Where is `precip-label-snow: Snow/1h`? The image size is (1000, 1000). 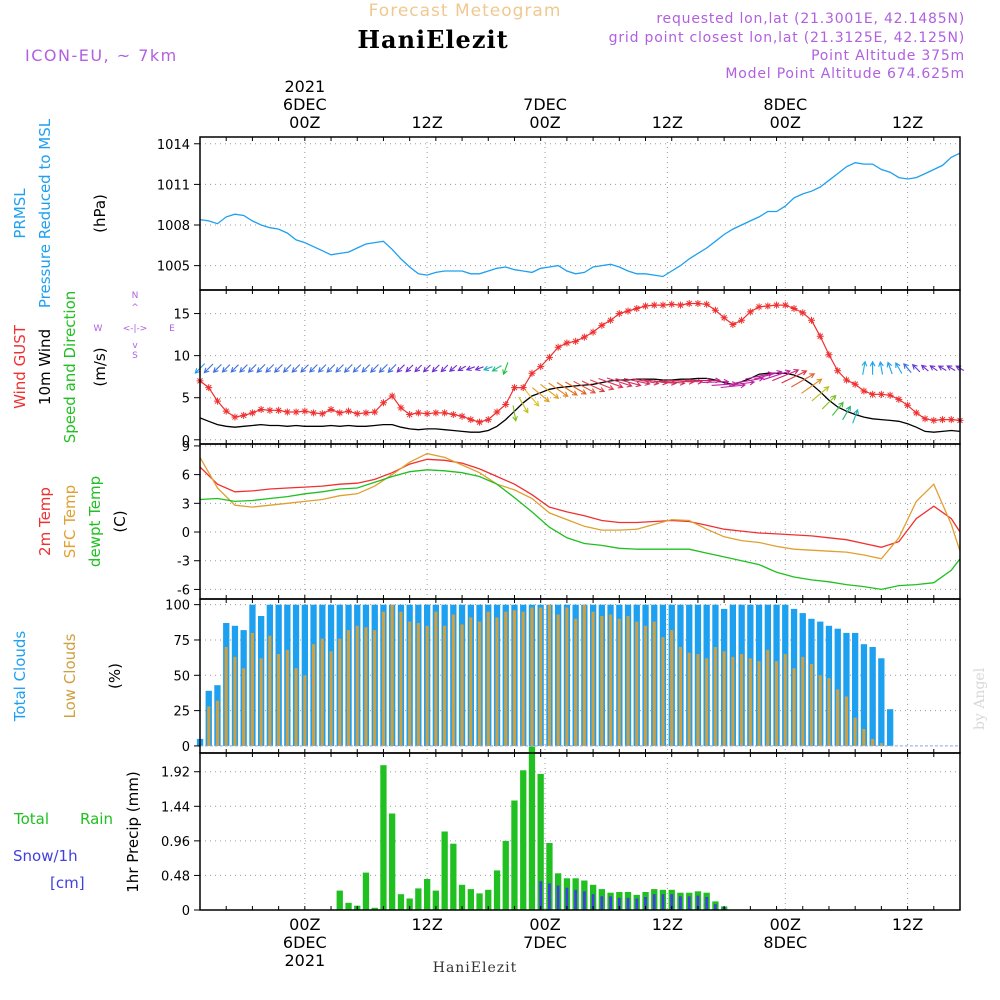 precip-label-snow: Snow/1h is located at coordinates (45, 856).